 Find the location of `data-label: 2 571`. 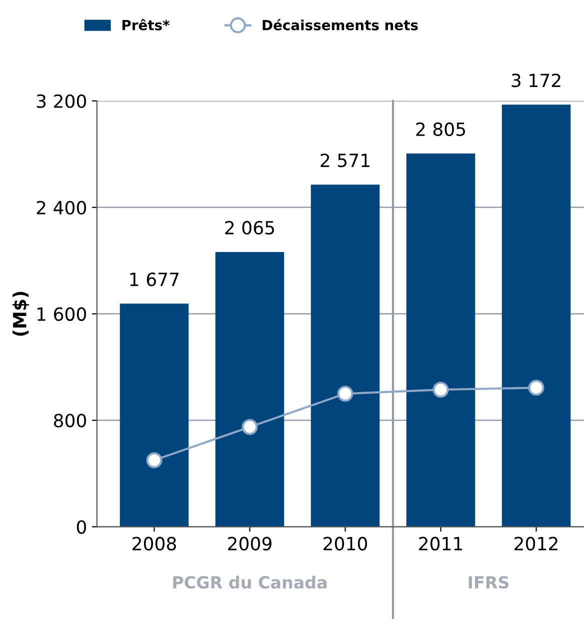

data-label: 2 571 is located at coordinates (345, 161).